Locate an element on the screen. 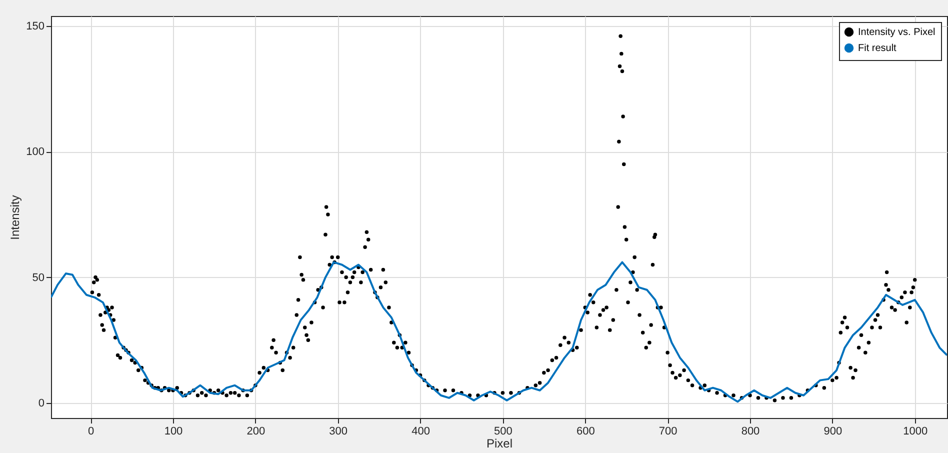  x-tick-label: 700 is located at coordinates (668, 432).